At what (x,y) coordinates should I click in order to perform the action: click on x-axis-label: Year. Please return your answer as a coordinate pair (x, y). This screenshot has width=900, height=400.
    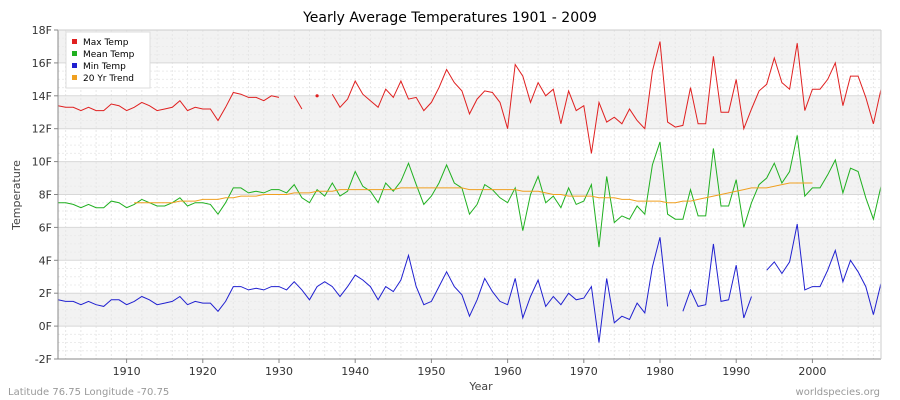
    Looking at the image, I should click on (480, 386).